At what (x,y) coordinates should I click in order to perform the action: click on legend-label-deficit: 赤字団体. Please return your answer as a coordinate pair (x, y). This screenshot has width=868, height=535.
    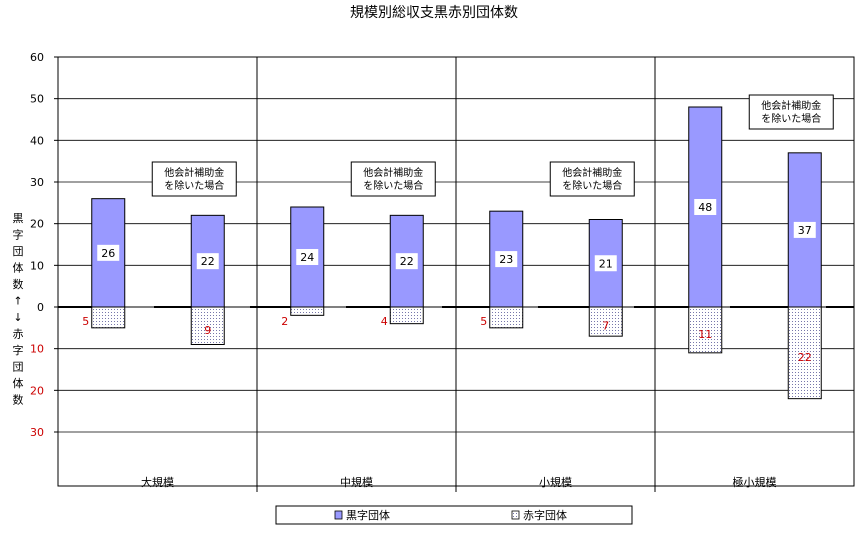
    Looking at the image, I should click on (545, 515).